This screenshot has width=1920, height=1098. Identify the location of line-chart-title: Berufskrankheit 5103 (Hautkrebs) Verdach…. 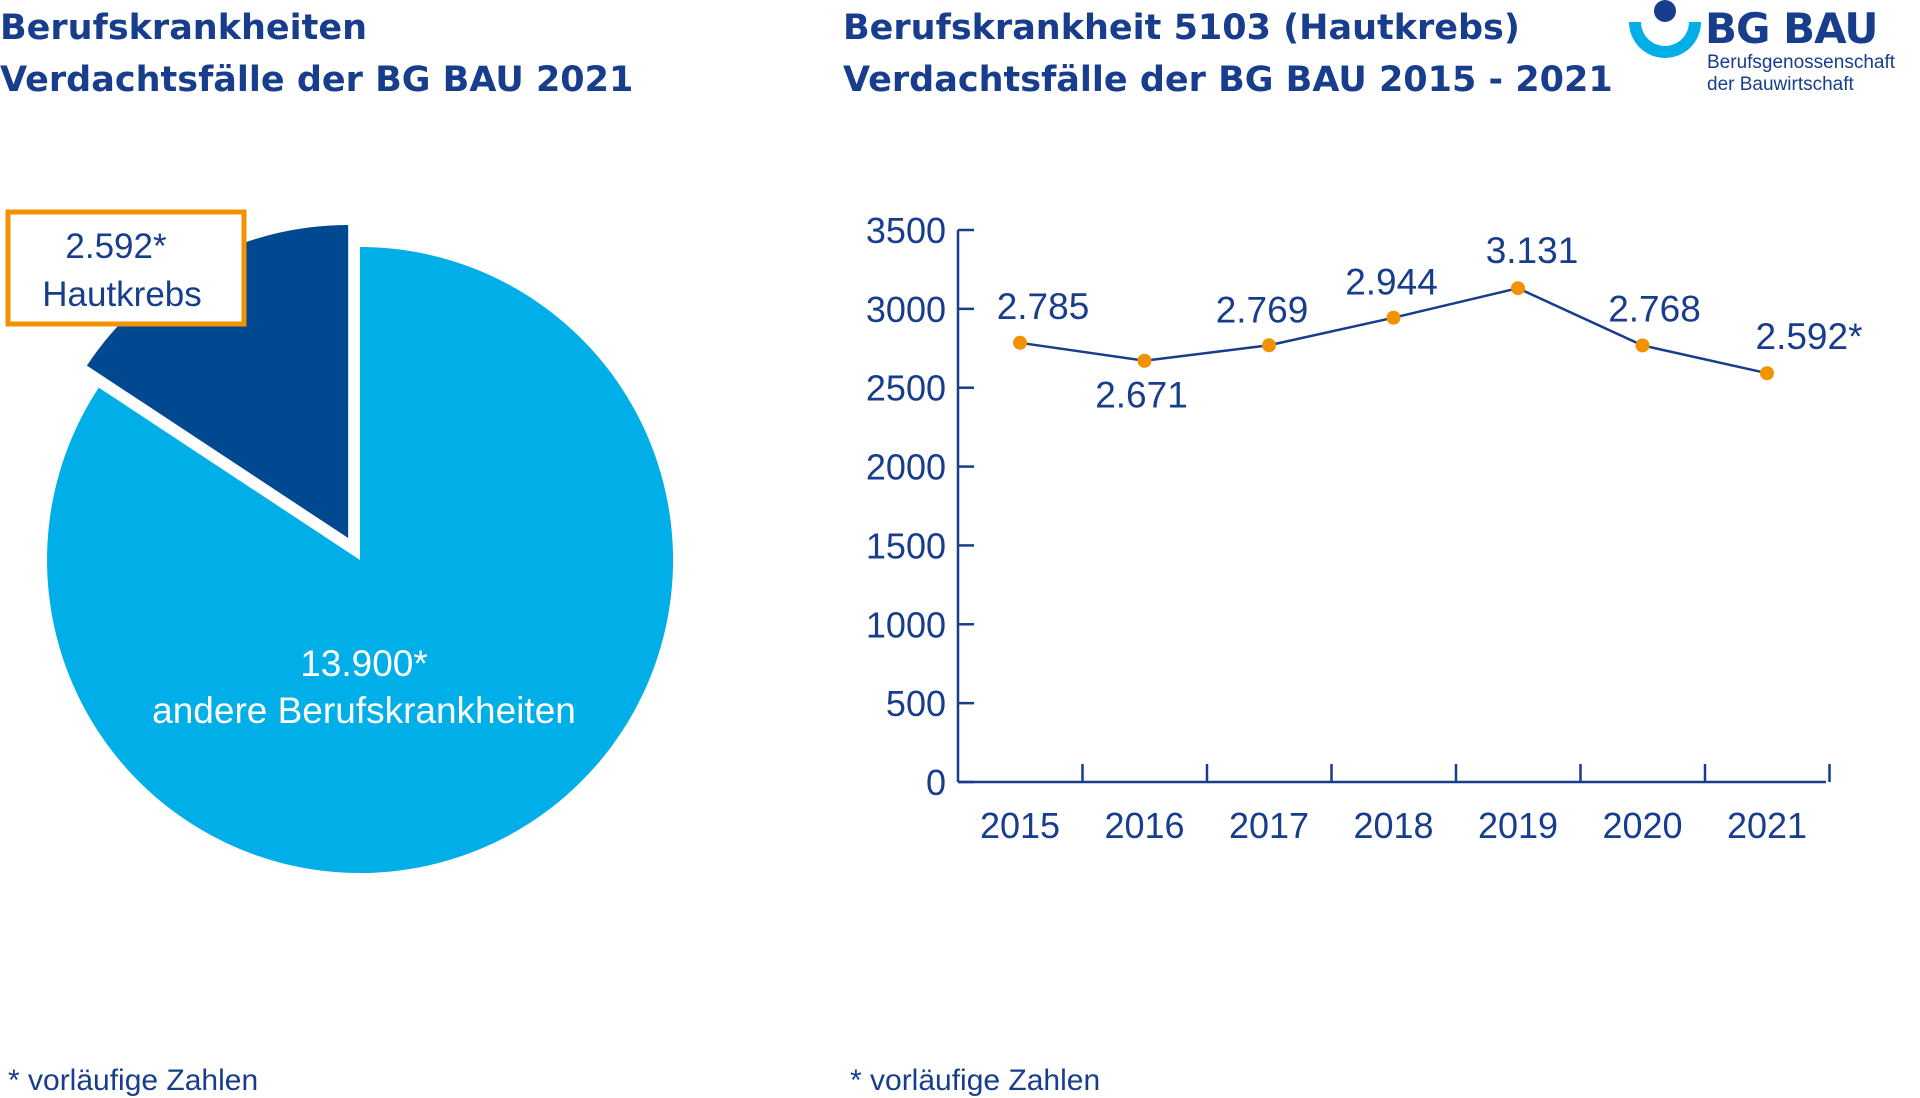
(1228, 54).